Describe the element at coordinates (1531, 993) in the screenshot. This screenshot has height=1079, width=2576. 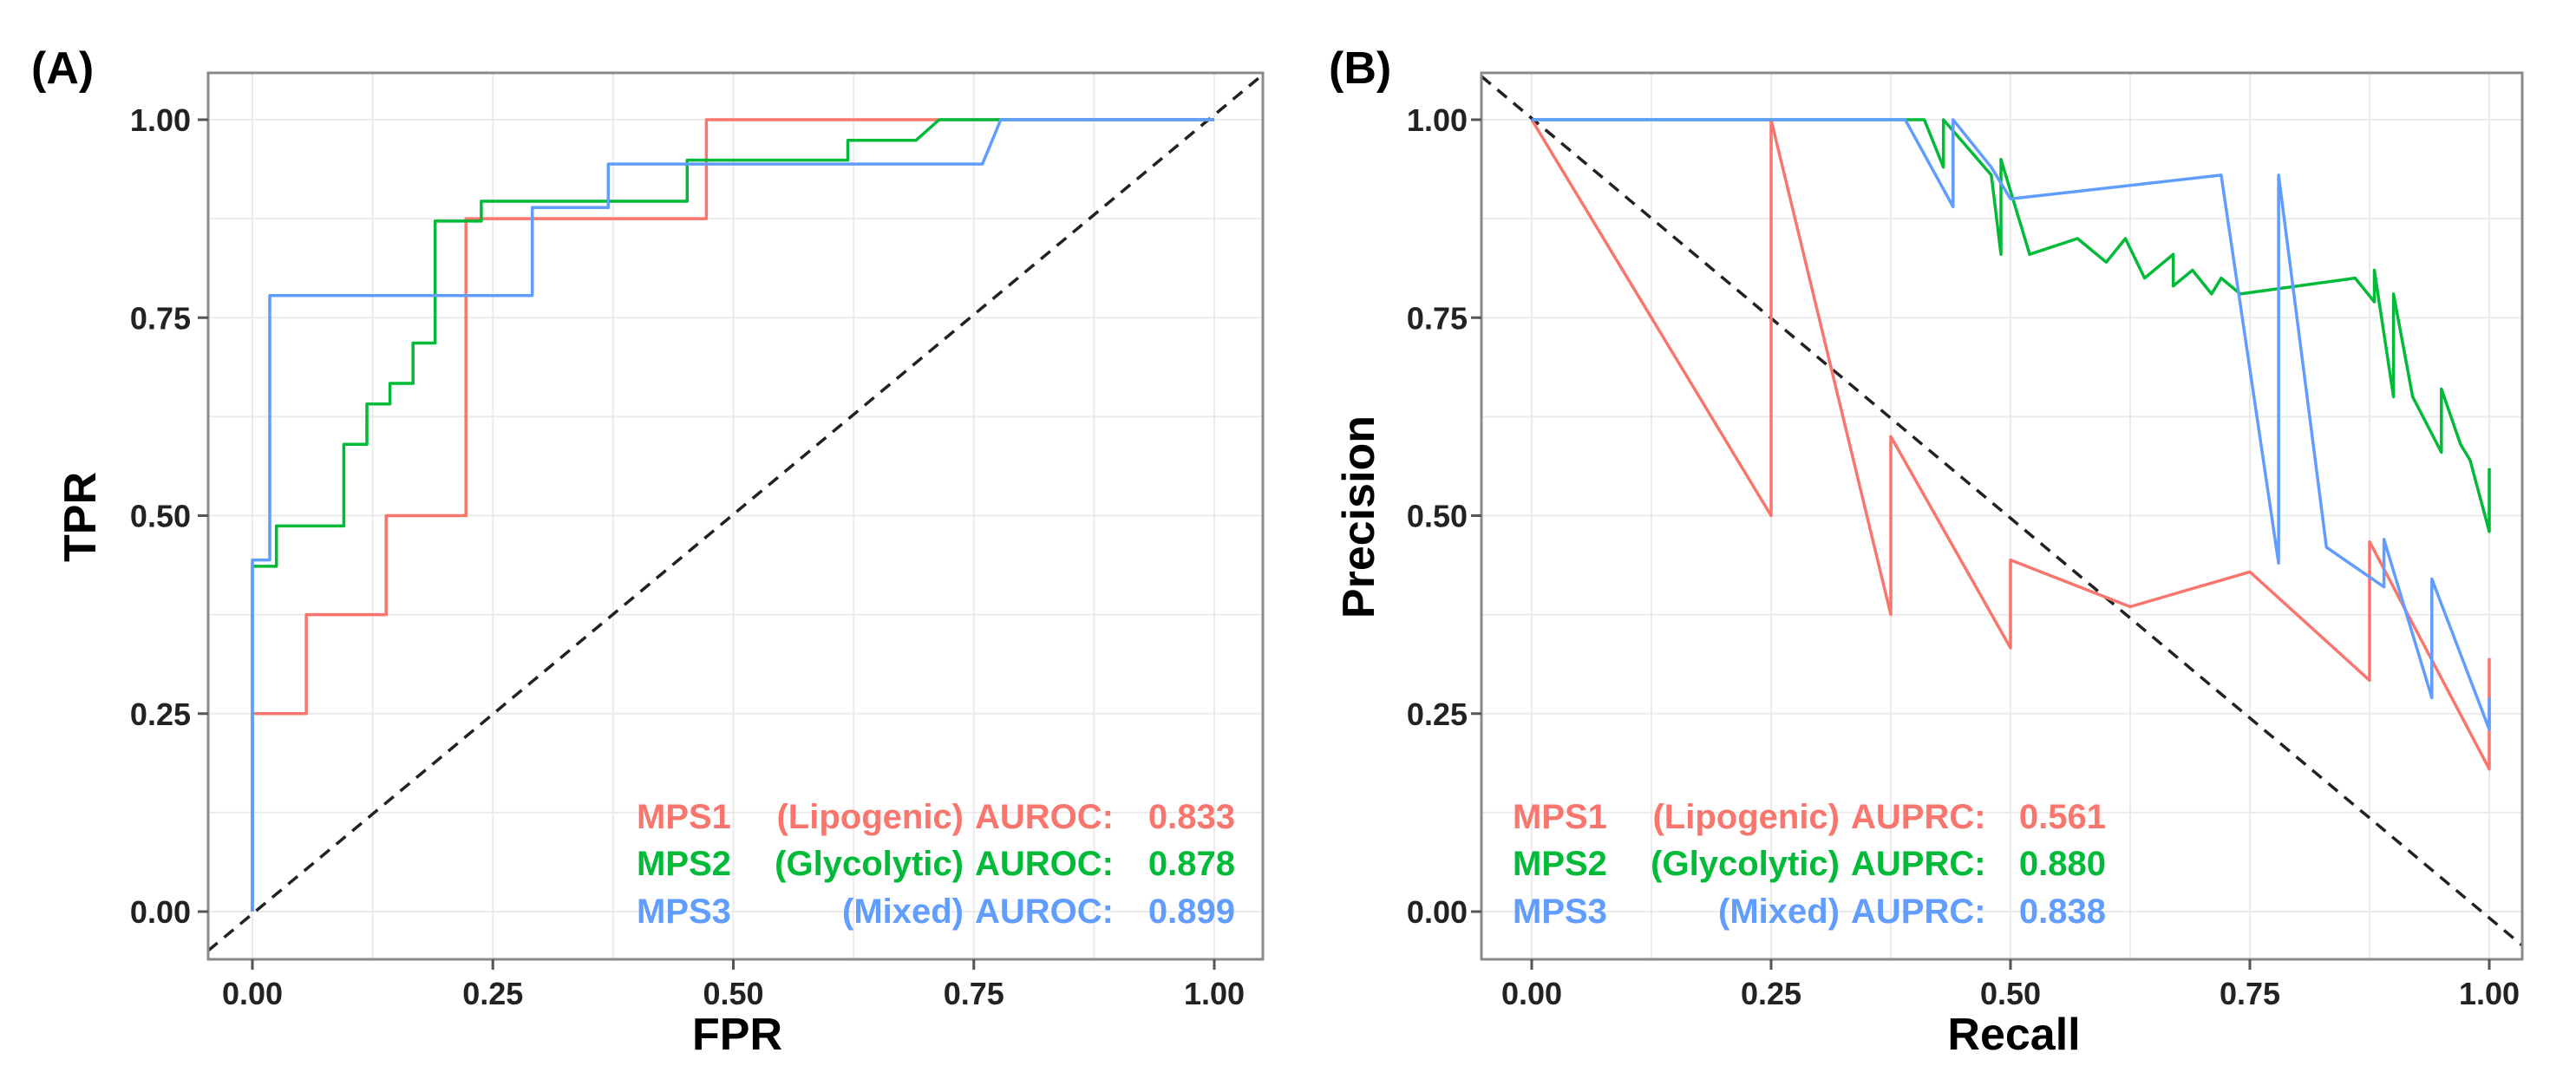
I see `pr-x-tick-label: 0.00` at that location.